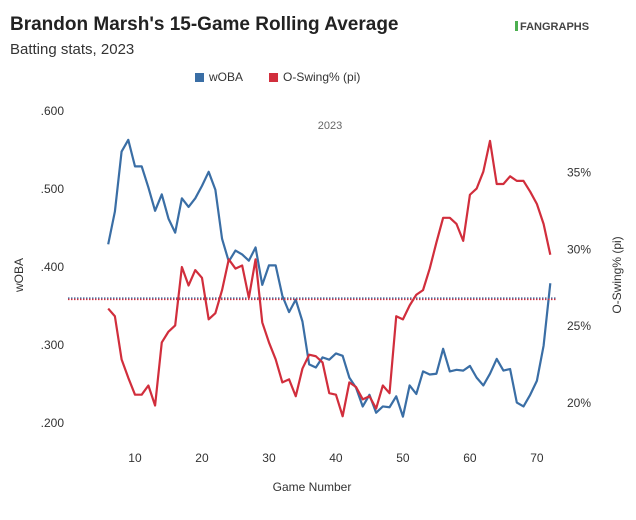 The image size is (636, 520). What do you see at coordinates (204, 24) in the screenshot?
I see `chart-title: Brandon Marsh's 15-Game Rolling Average` at bounding box center [204, 24].